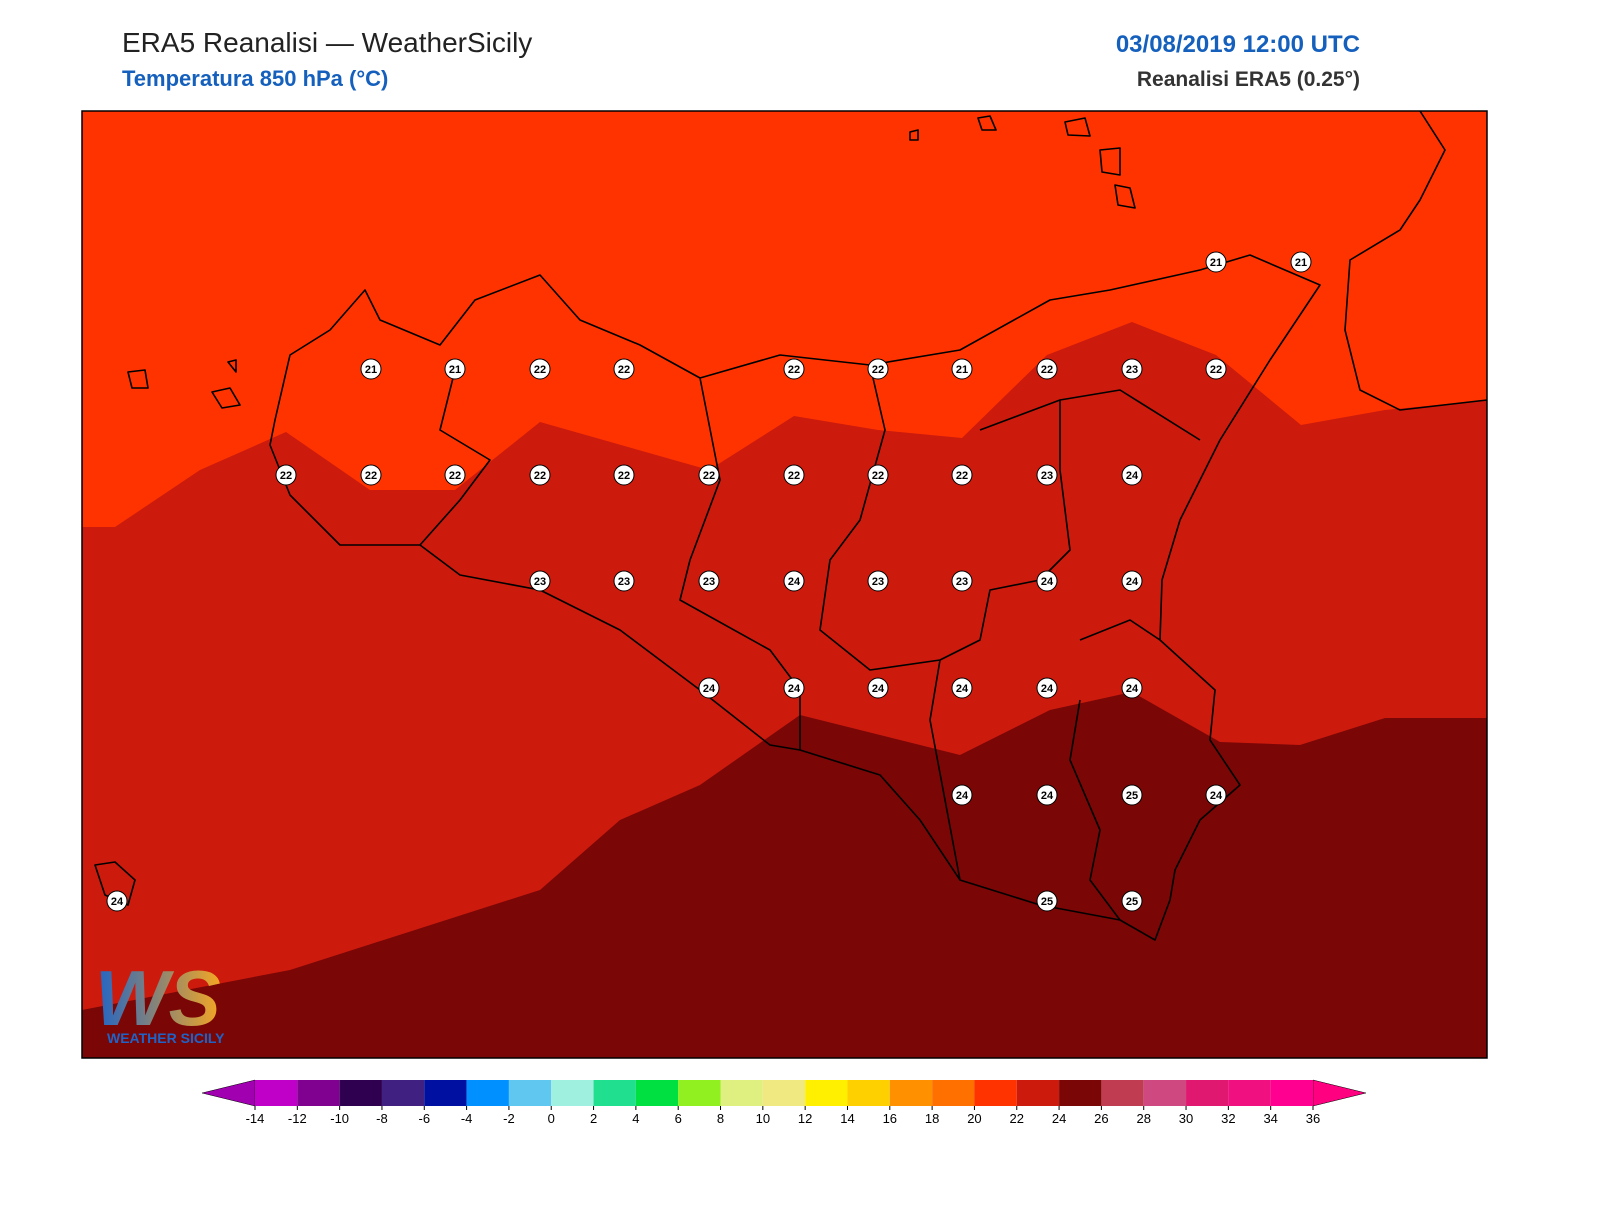 Image resolution: width=1600 pixels, height=1205 pixels. Describe the element at coordinates (327, 42) in the screenshot. I see `title: ERA5 Reanalisi — WeatherSicily` at that location.